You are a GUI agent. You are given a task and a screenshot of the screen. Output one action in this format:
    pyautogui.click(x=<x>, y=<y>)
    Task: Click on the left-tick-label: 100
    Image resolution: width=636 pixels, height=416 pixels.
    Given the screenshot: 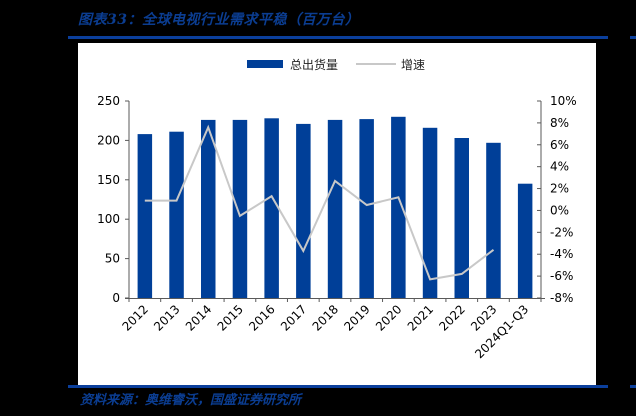 What is the action you would take?
    pyautogui.click(x=108, y=219)
    